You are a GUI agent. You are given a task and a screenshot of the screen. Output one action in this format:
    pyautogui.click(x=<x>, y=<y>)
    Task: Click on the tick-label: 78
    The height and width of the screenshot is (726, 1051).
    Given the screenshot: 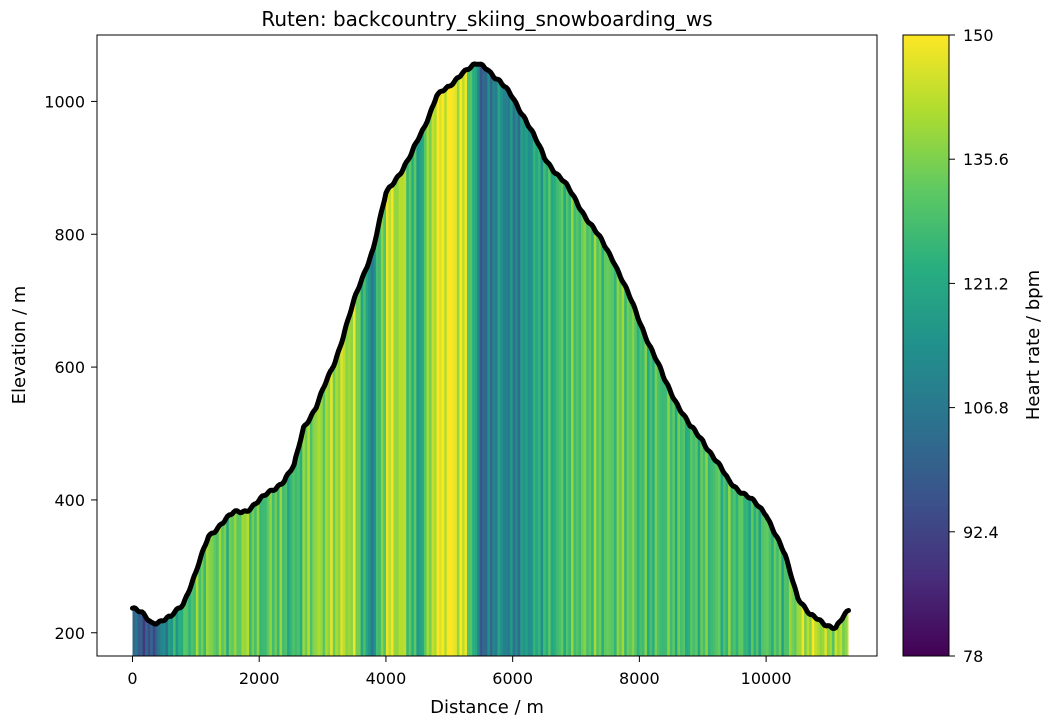 What is the action you would take?
    pyautogui.click(x=973, y=656)
    